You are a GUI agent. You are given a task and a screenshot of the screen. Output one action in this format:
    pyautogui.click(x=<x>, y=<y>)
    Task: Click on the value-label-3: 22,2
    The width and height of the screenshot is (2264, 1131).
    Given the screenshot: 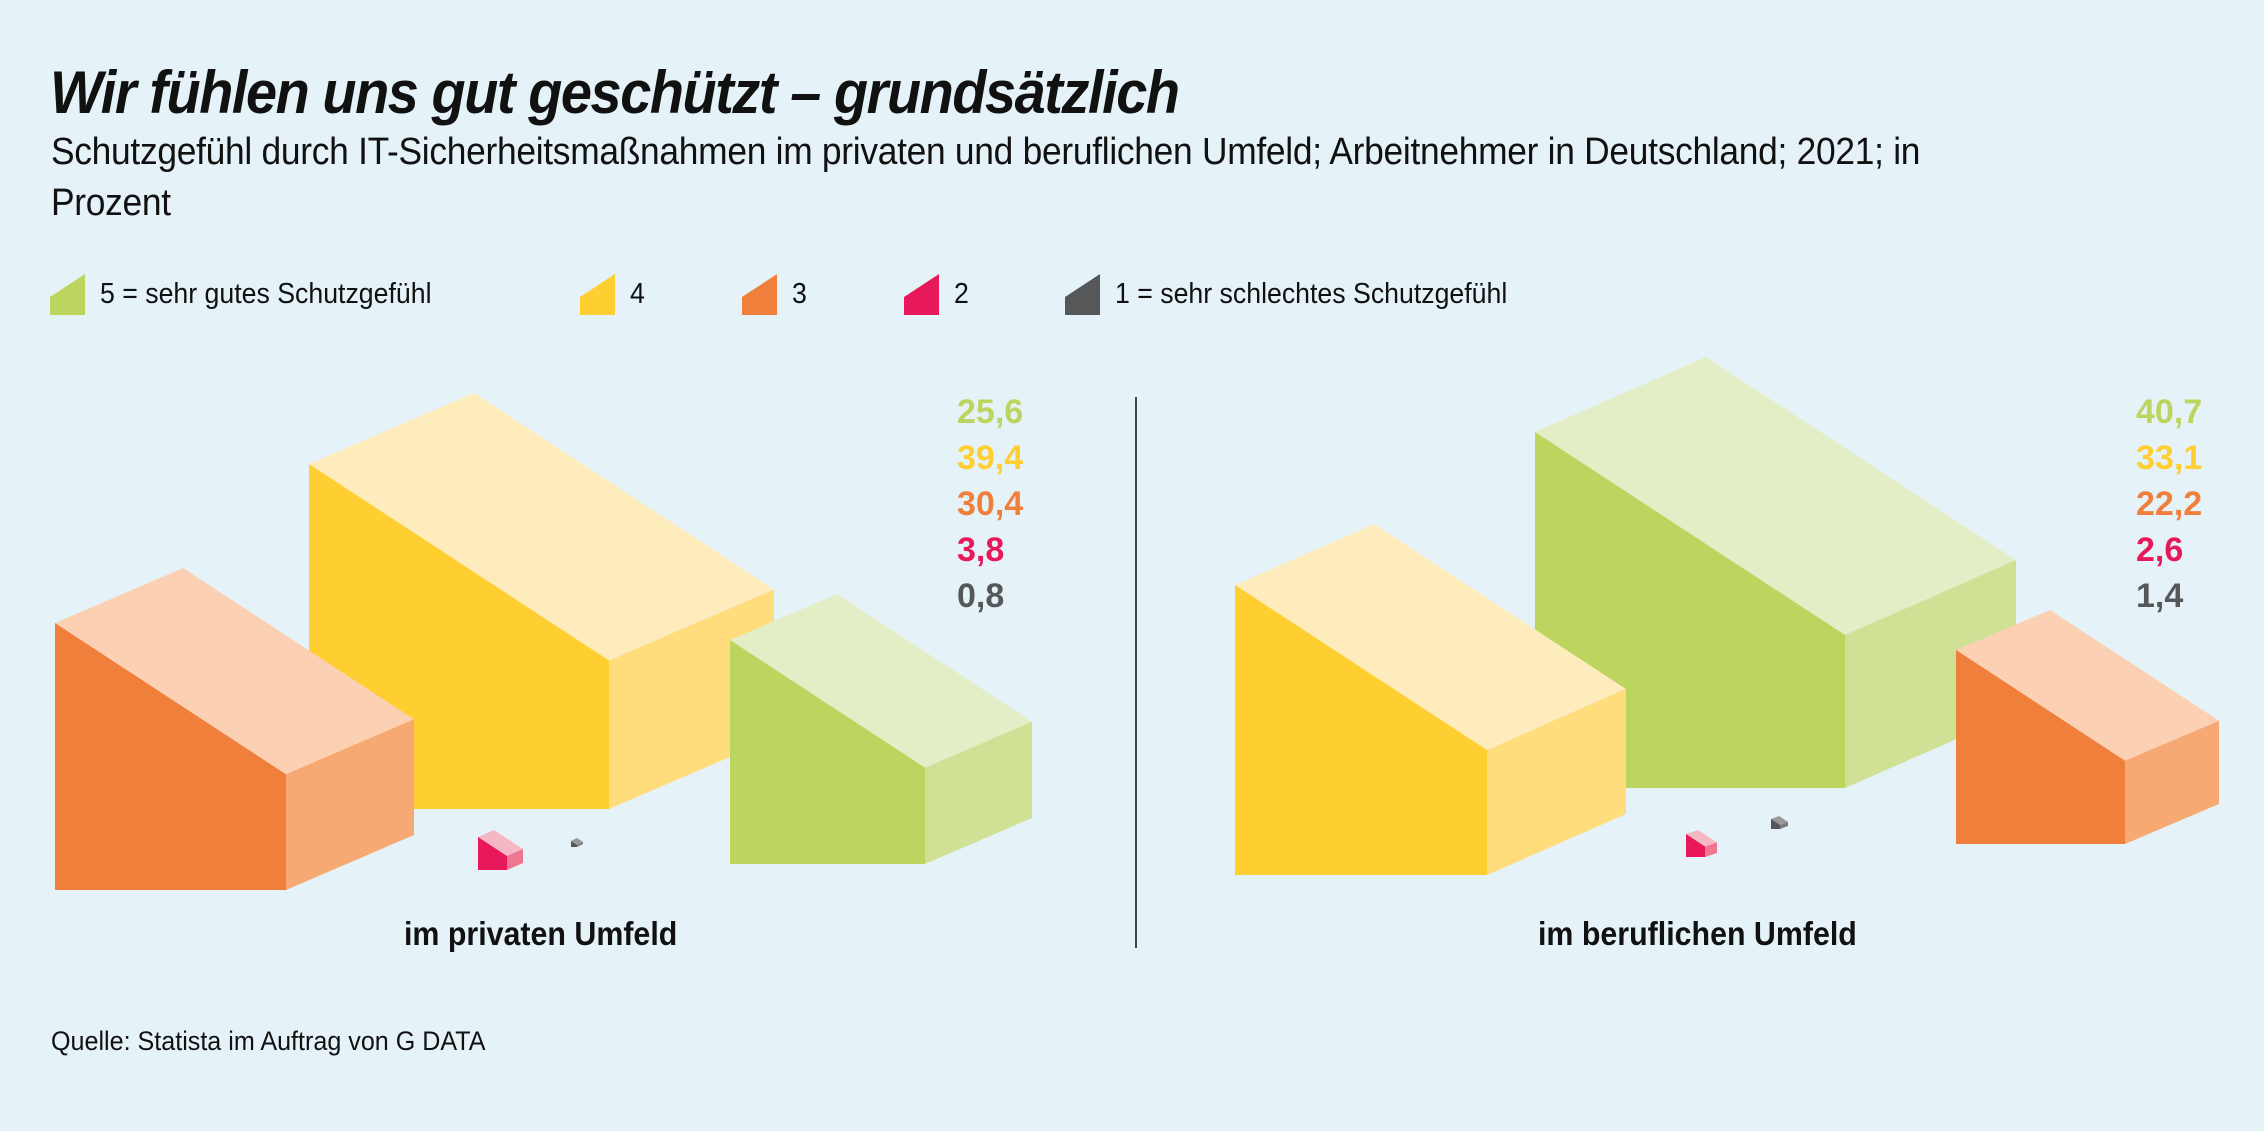 What is the action you would take?
    pyautogui.click(x=2169, y=504)
    